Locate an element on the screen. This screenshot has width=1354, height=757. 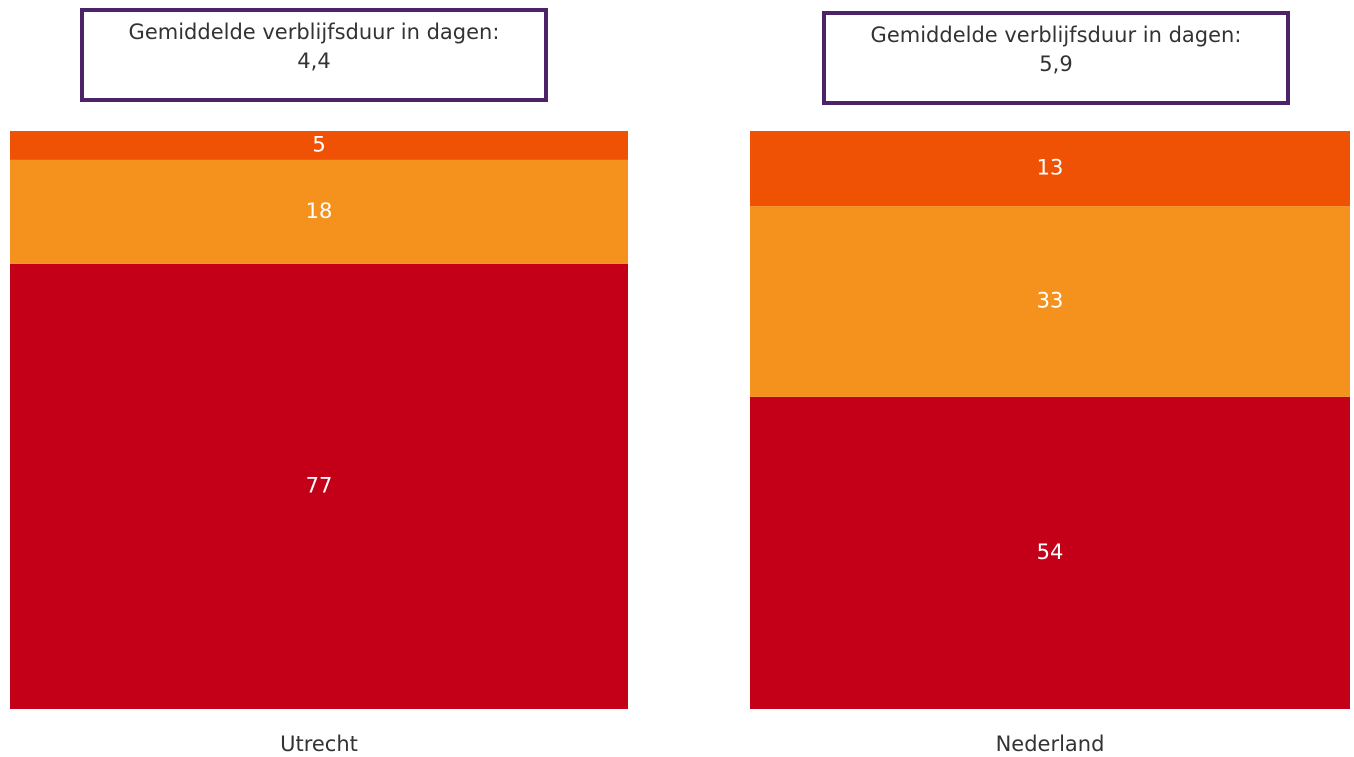
data-label: 5 is located at coordinates (318, 144).